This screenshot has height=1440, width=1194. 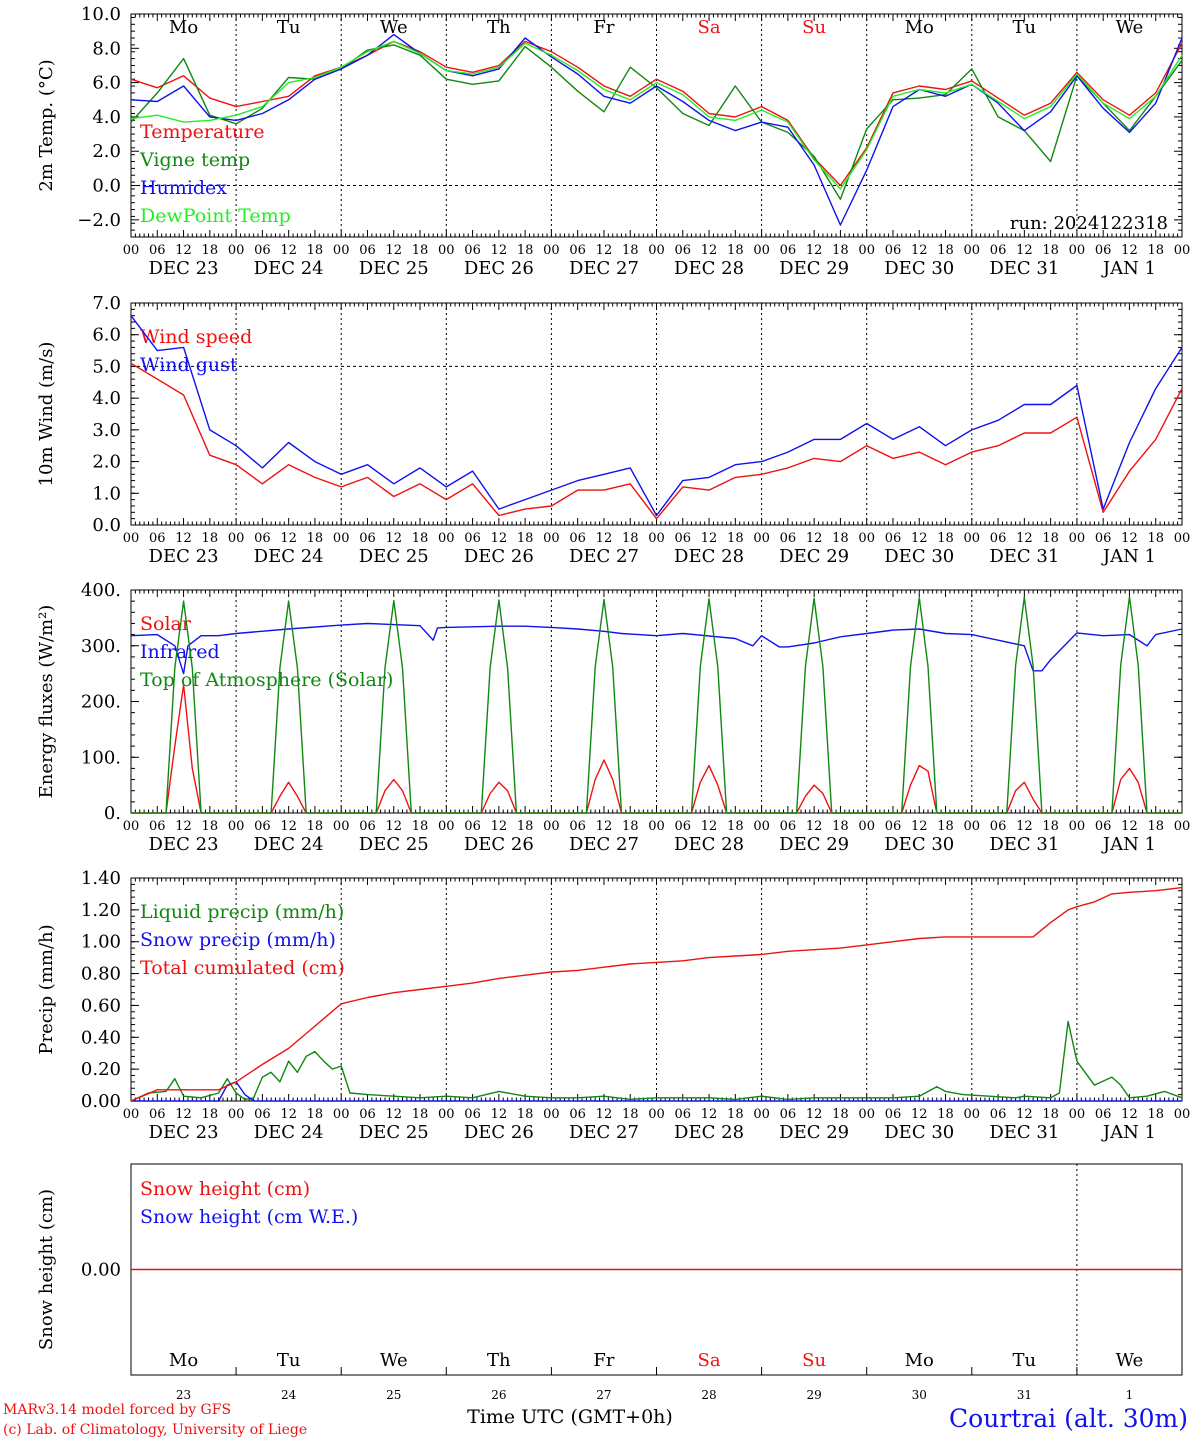 What do you see at coordinates (166, 624) in the screenshot?
I see `legend-entry: Solar` at bounding box center [166, 624].